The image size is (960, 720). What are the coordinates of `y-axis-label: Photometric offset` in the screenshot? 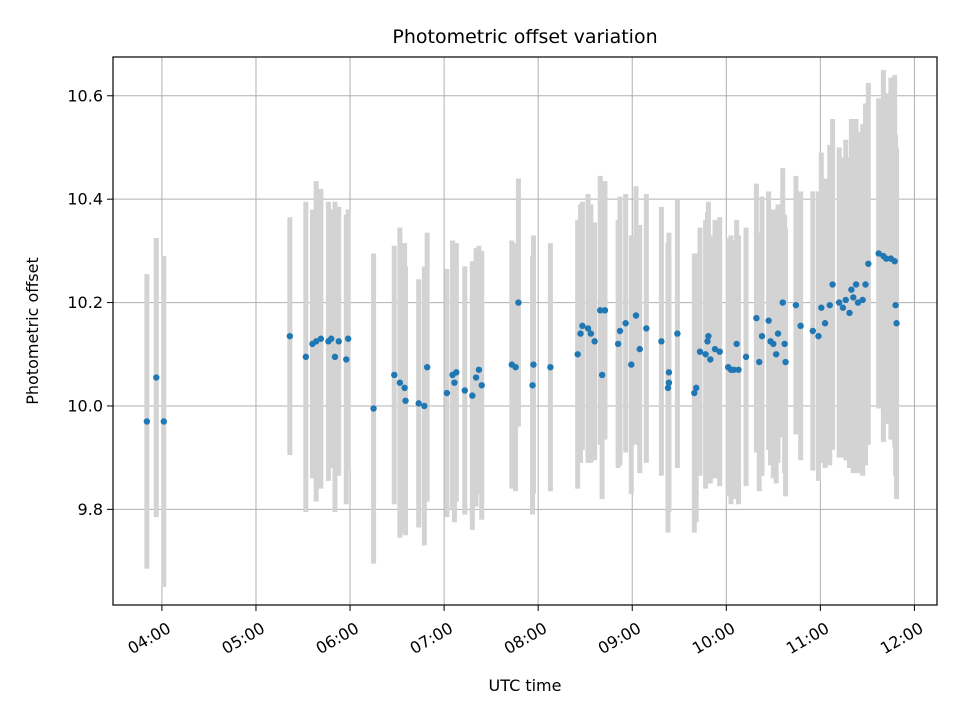 It's located at (32, 331).